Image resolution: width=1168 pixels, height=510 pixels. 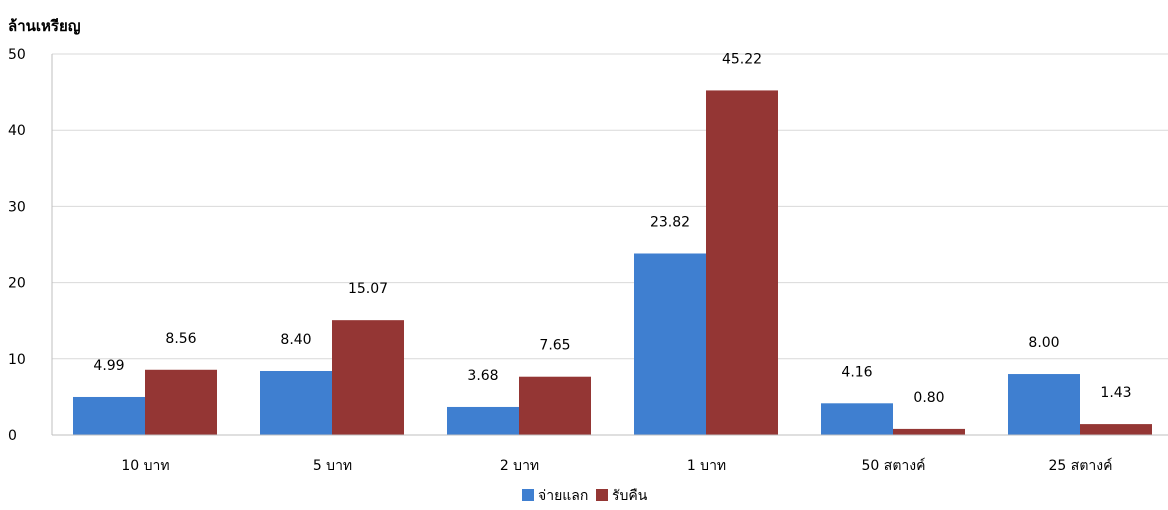 What do you see at coordinates (928, 398) in the screenshot?
I see `data-label: 0.80` at bounding box center [928, 398].